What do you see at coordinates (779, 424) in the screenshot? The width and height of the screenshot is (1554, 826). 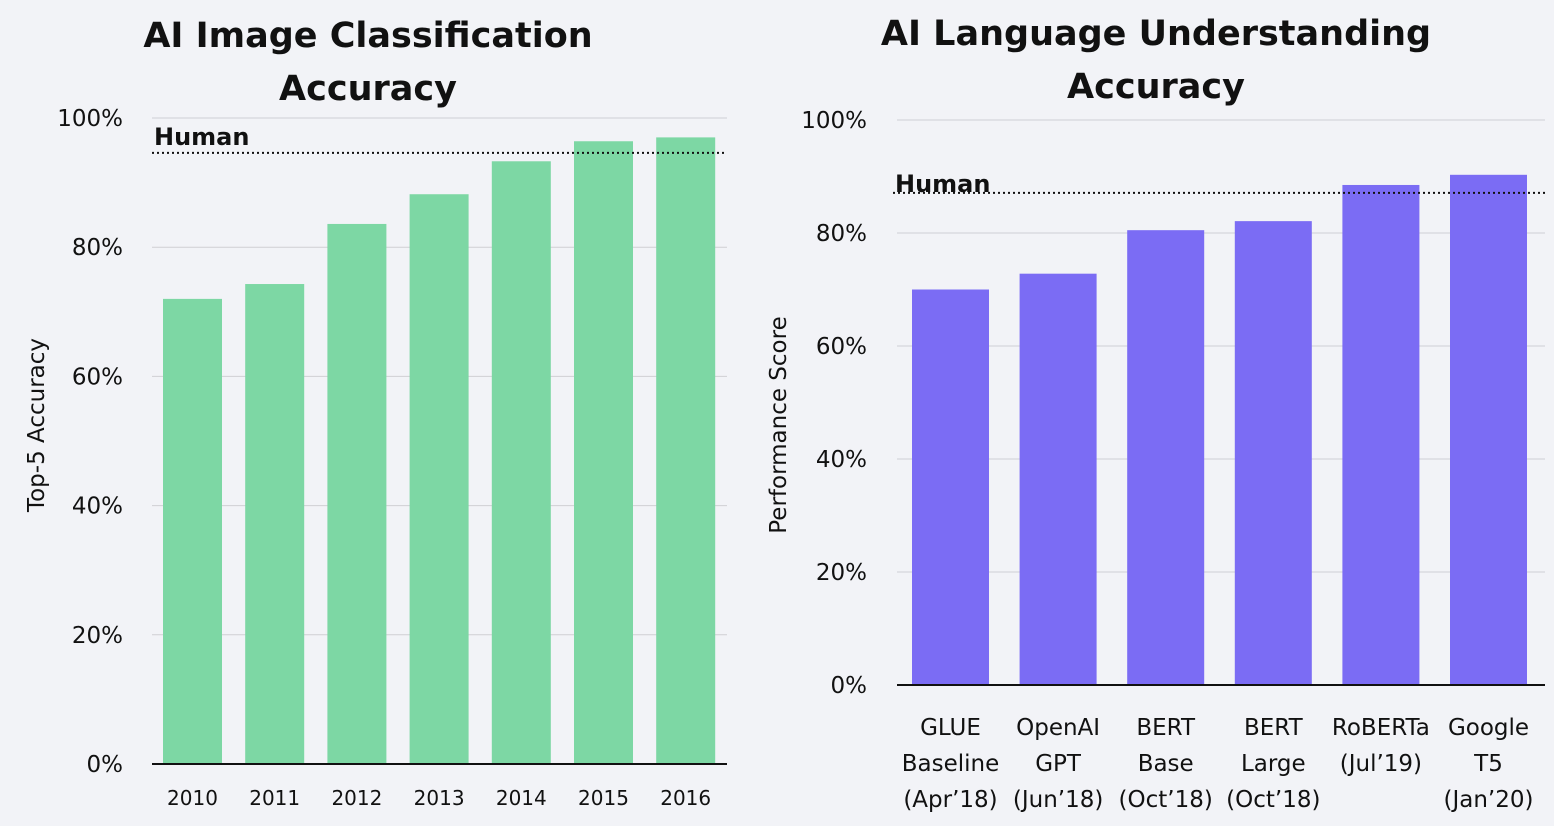 I see `y-axis-label: Performance Score` at bounding box center [779, 424].